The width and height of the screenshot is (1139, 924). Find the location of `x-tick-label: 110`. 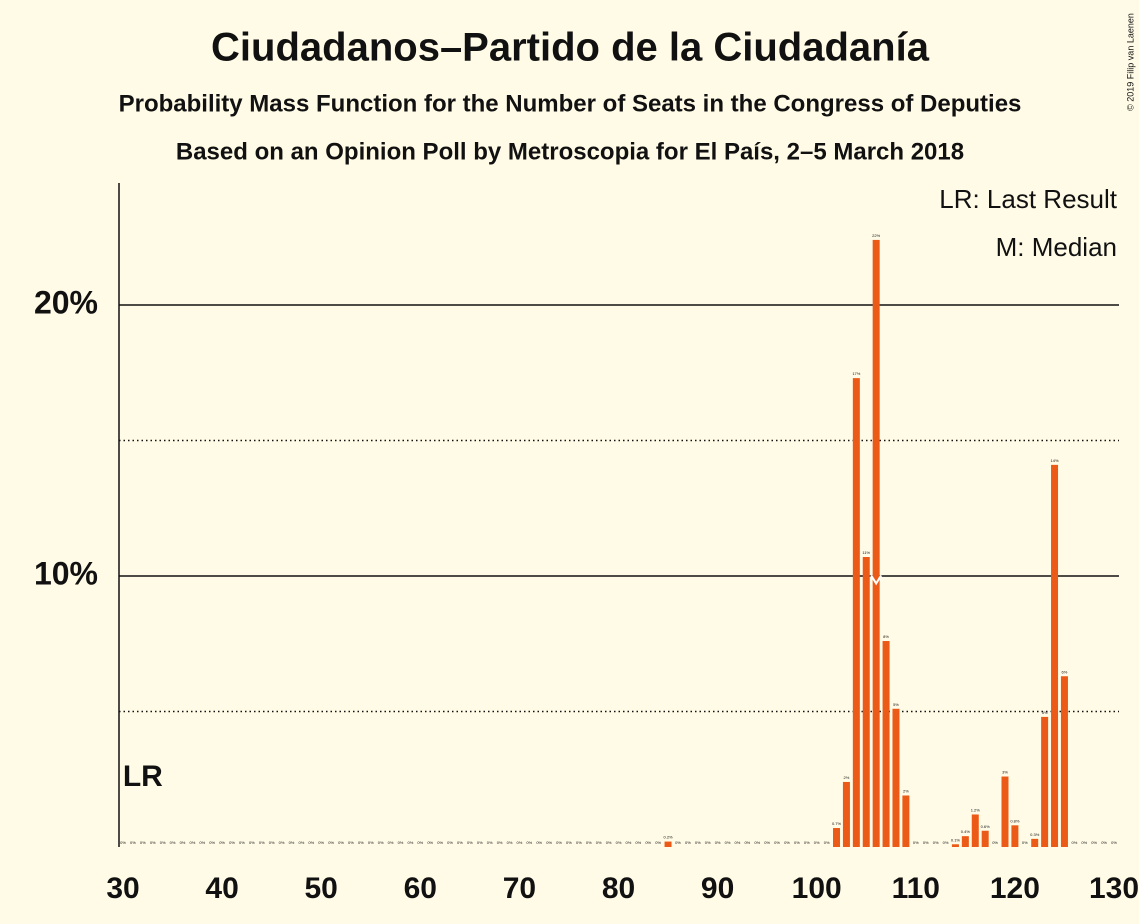

x-tick-label: 110 is located at coordinates (916, 888).